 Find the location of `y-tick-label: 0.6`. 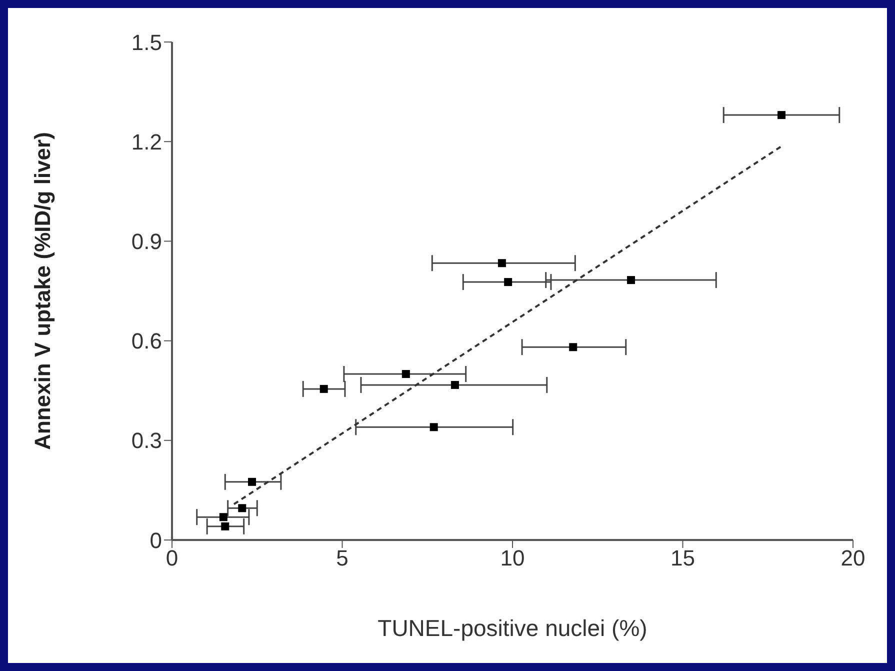

y-tick-label: 0.6 is located at coordinates (146, 341).